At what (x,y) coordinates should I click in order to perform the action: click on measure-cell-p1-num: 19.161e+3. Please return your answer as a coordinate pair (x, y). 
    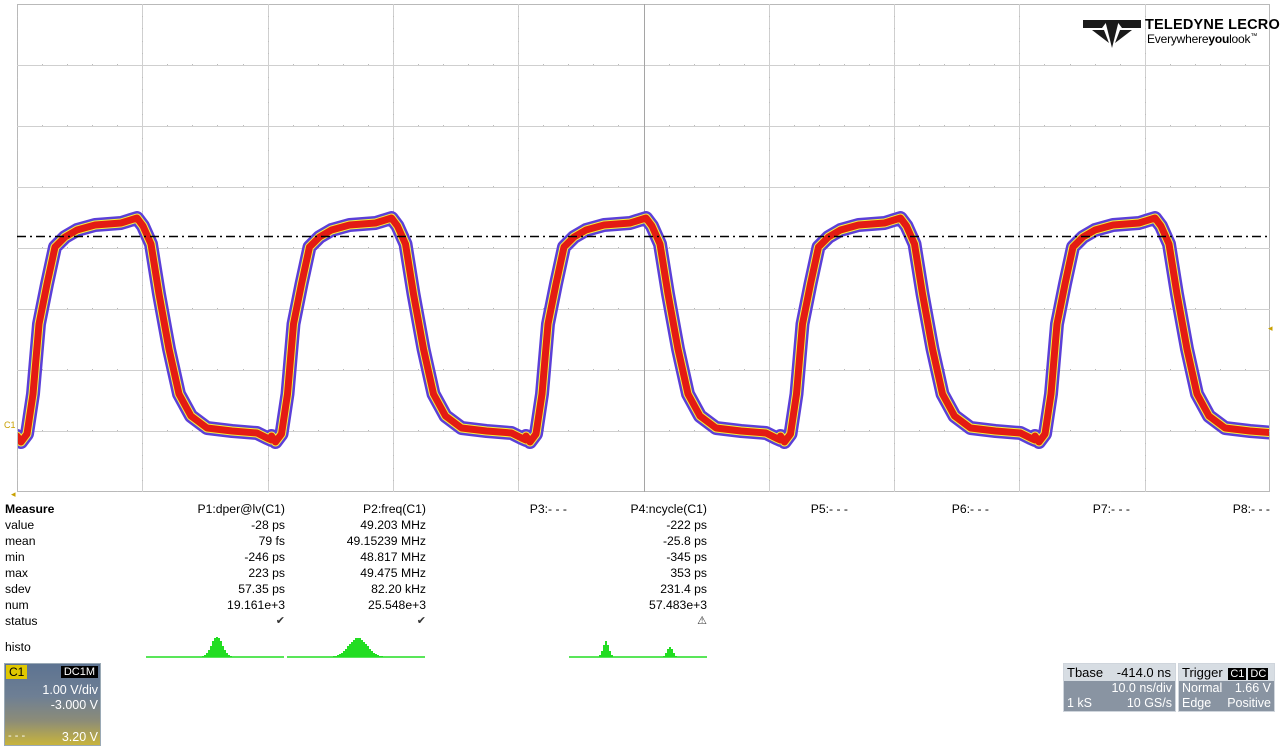
    Looking at the image, I should click on (256, 605).